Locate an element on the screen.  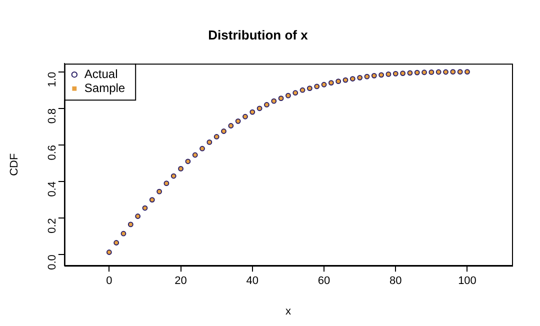
x-tick-label: 0 is located at coordinates (109, 281).